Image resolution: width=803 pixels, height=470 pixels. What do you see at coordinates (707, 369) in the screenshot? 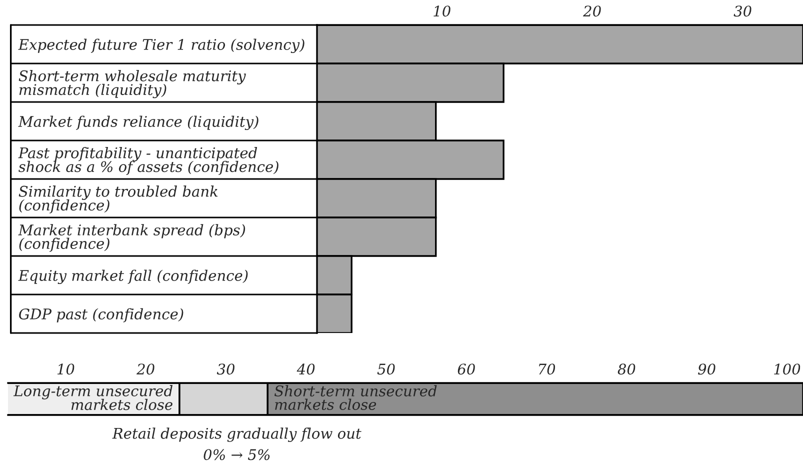
I see `x-tick-label: 90` at bounding box center [707, 369].